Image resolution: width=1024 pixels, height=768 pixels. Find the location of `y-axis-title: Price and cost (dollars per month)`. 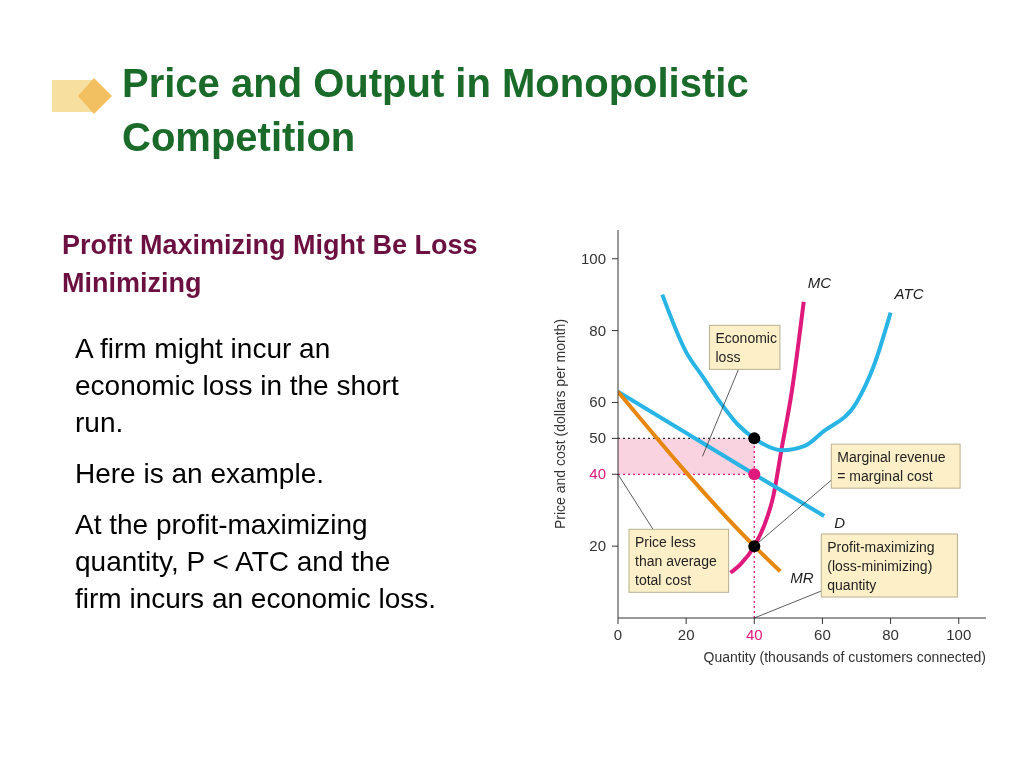

y-axis-title: Price and cost (dollars per month) is located at coordinates (559, 424).